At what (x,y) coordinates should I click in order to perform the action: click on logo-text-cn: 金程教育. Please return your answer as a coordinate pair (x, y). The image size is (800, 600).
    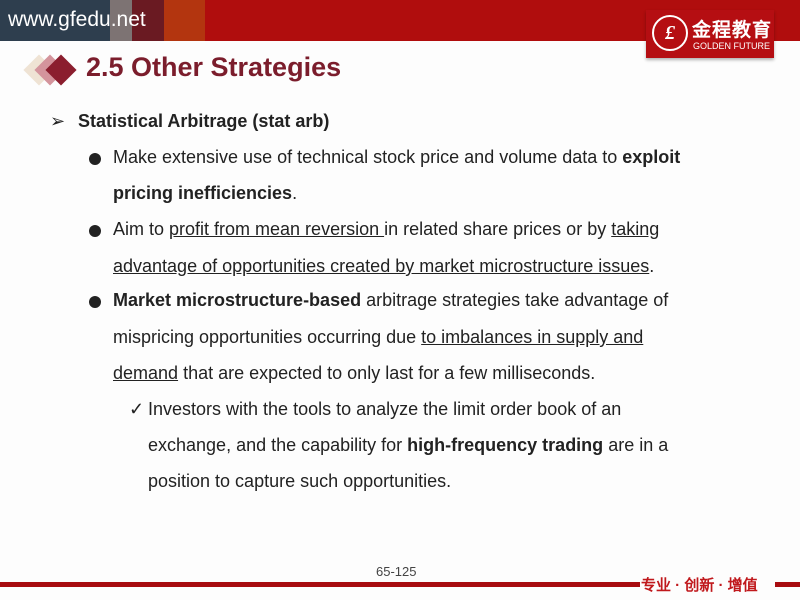
    Looking at the image, I should click on (732, 30).